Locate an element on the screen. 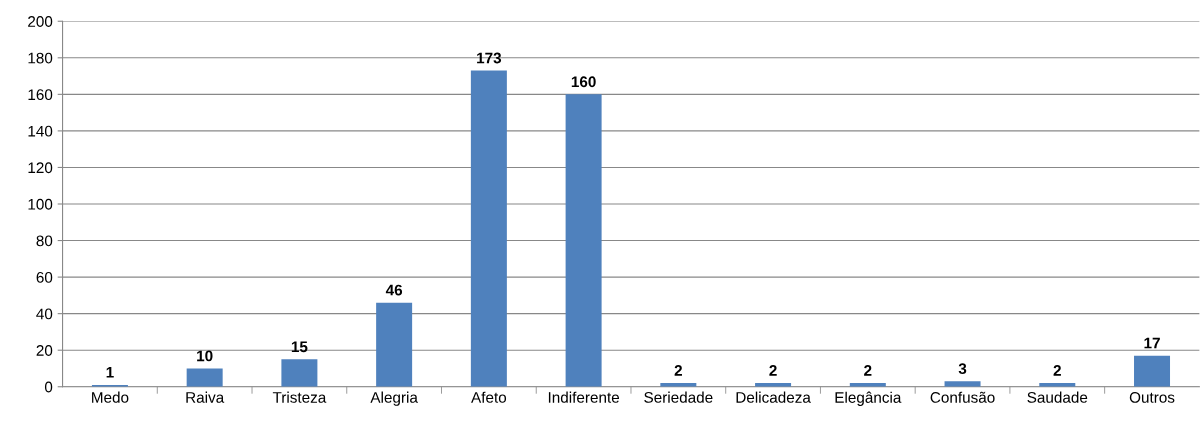 The height and width of the screenshot is (425, 1203). x-tick-label: Elegância is located at coordinates (868, 398).